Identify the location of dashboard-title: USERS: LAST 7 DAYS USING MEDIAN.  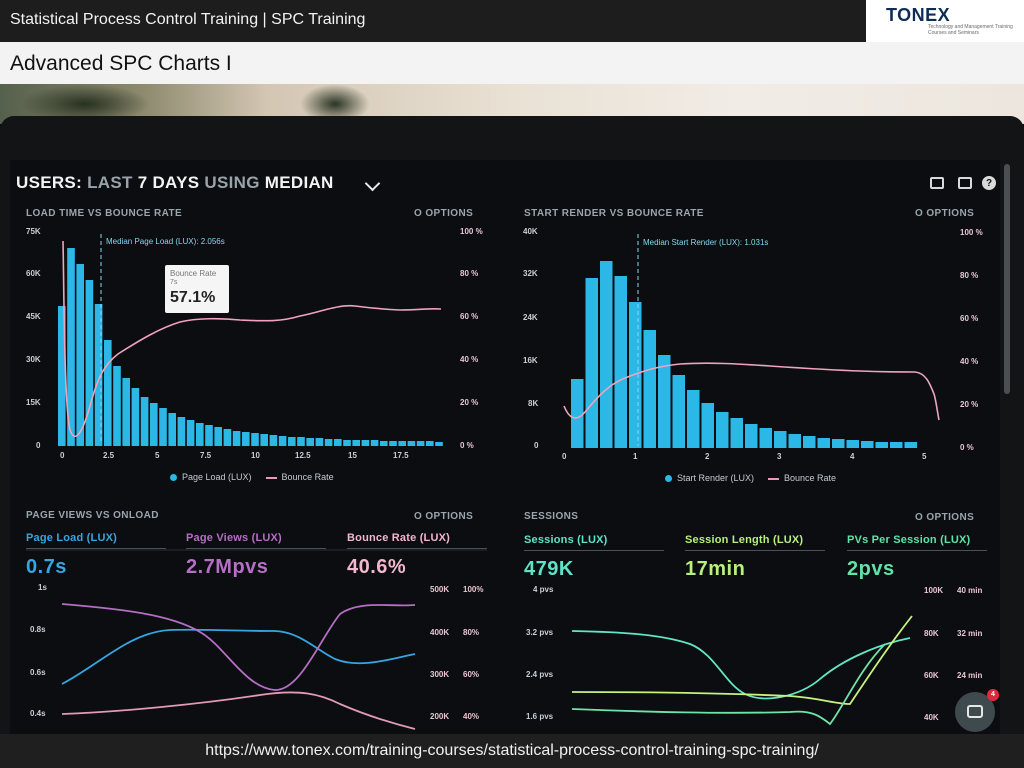
(175, 183).